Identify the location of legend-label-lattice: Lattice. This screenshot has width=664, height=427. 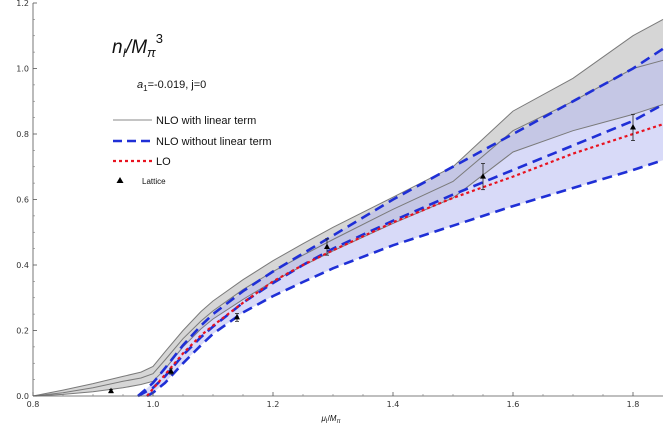
(154, 181).